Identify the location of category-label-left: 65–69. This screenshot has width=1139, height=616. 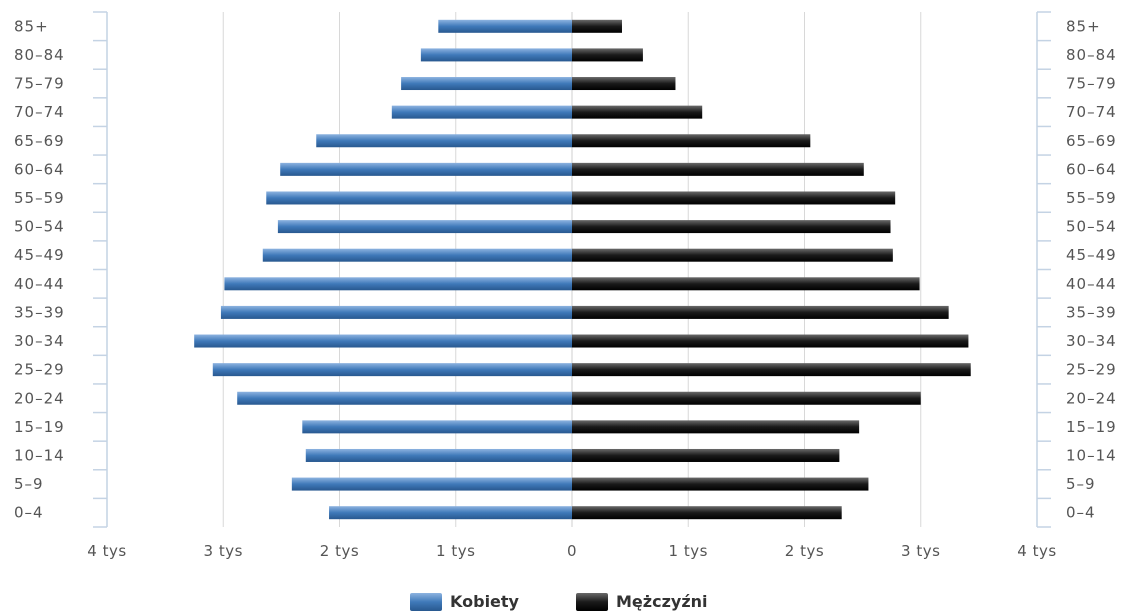
(39, 141).